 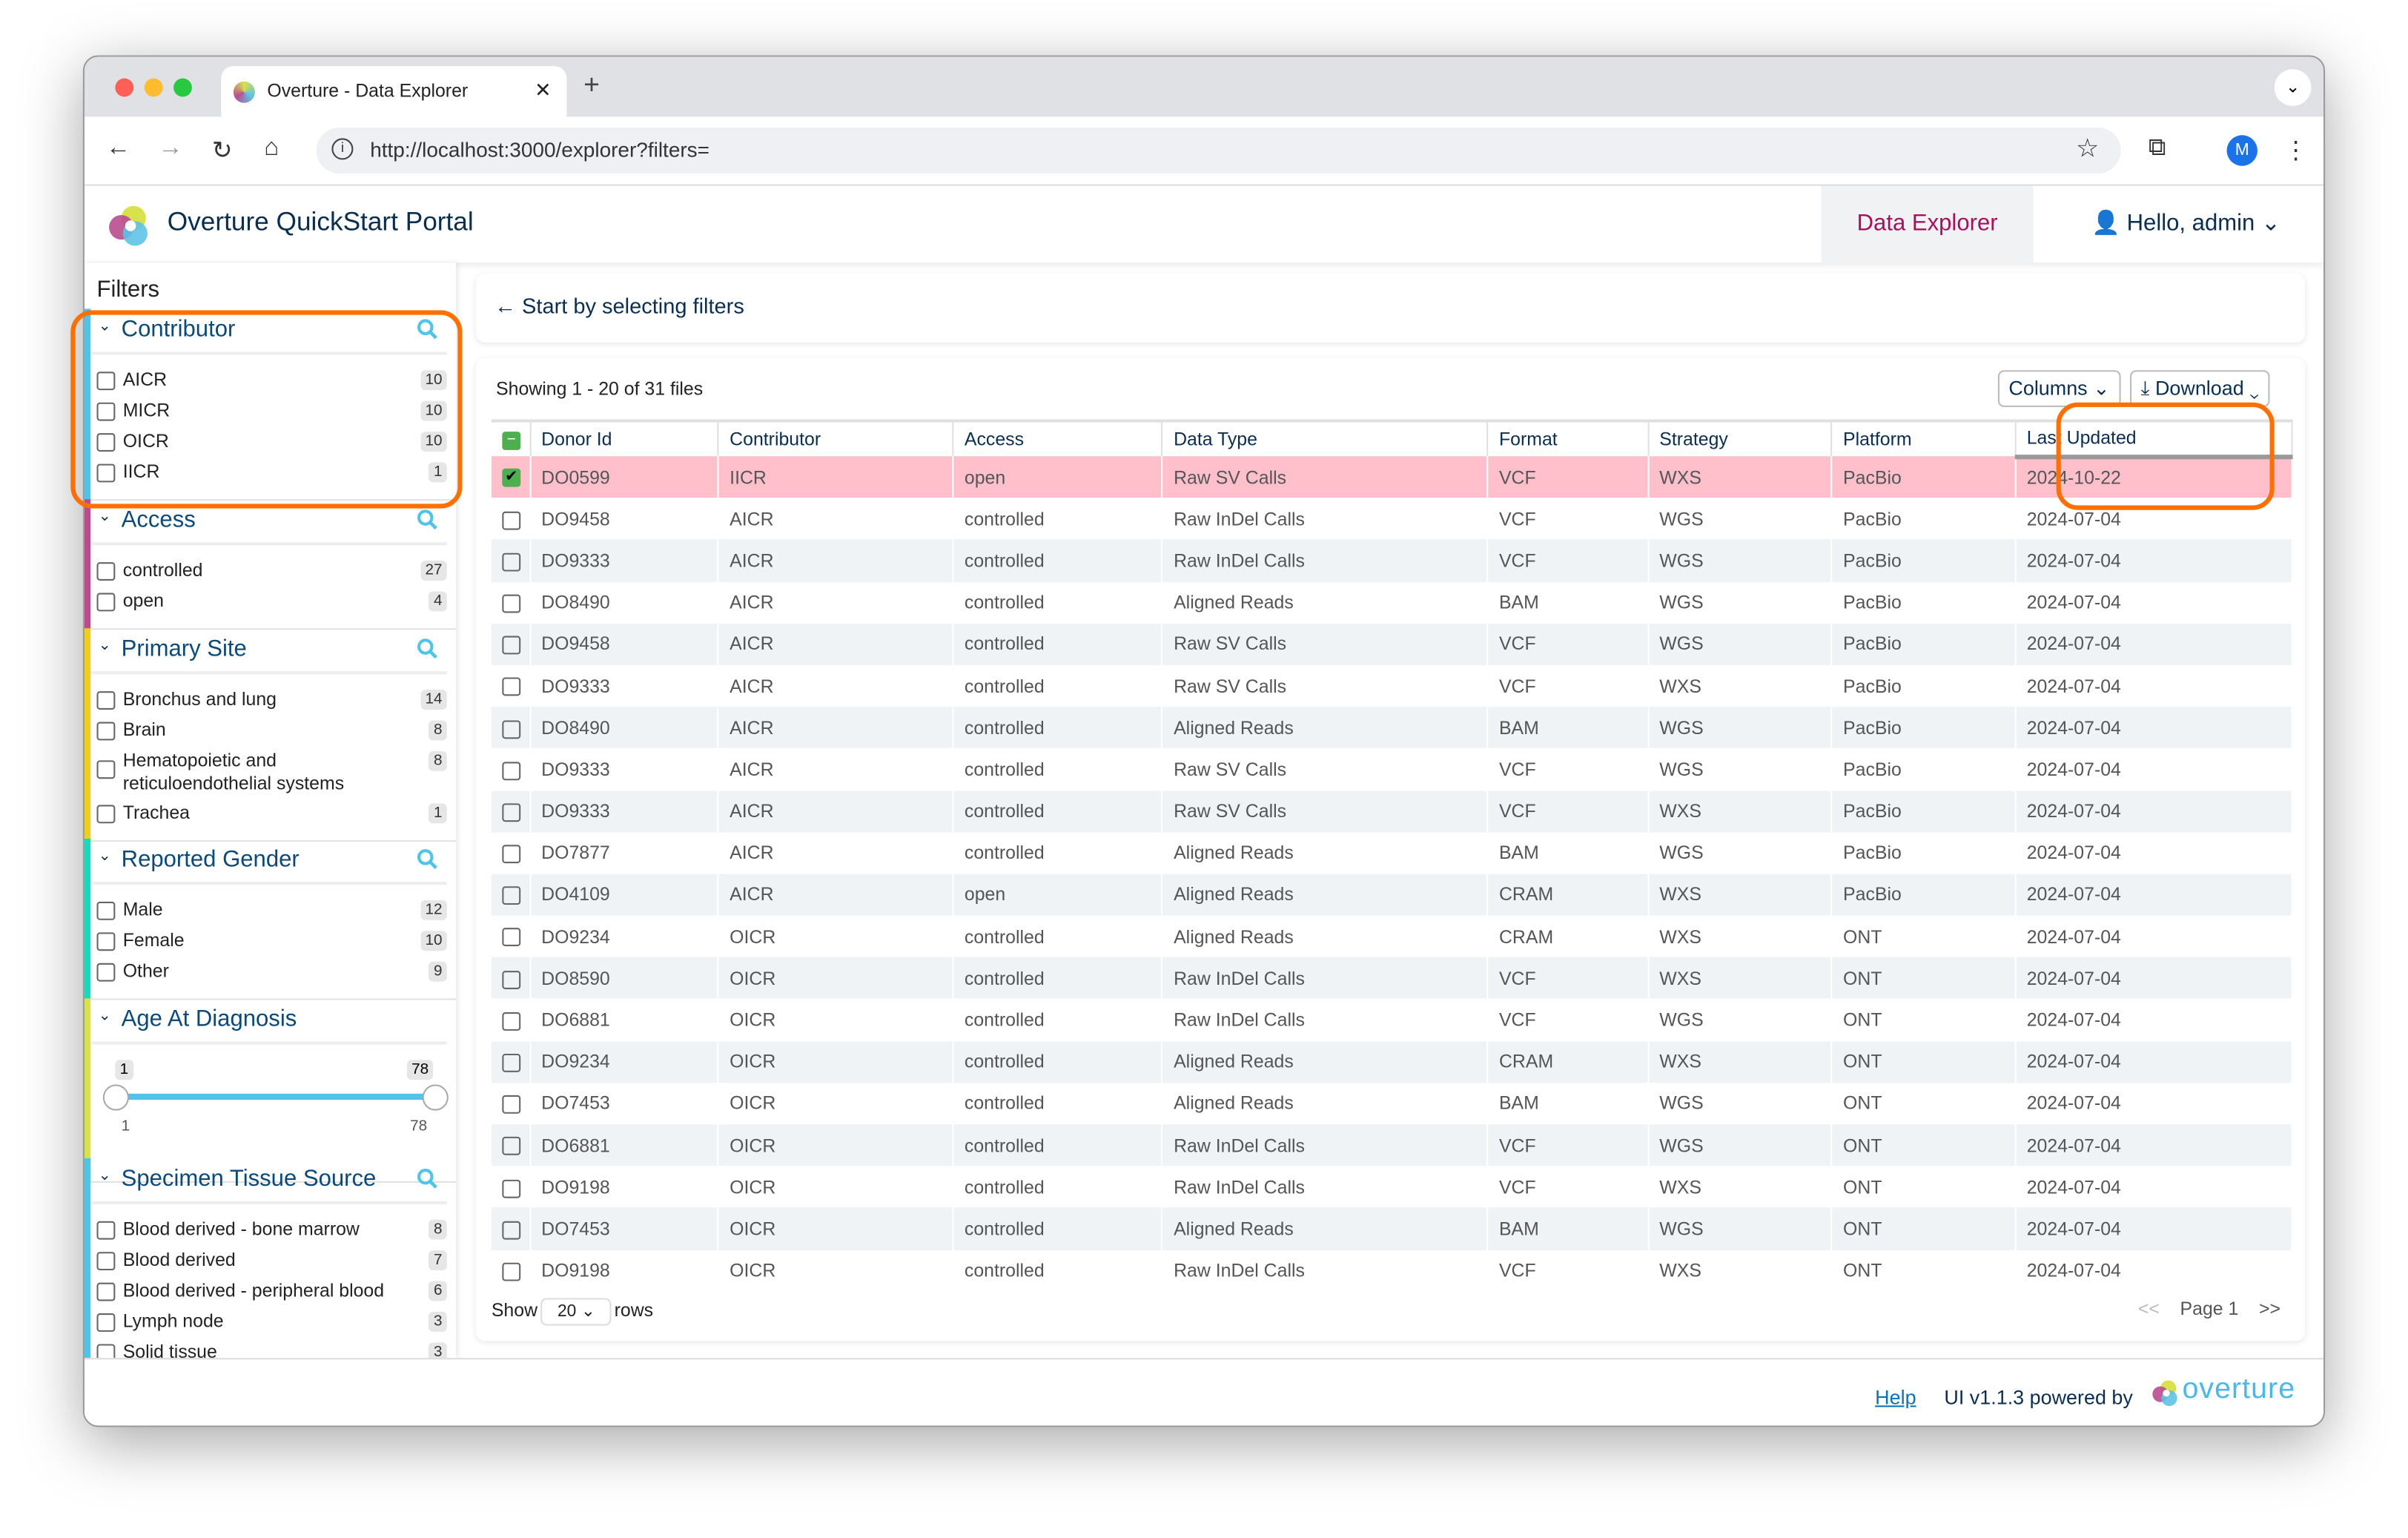 I want to click on column-header: Contributor, so click(x=836, y=438).